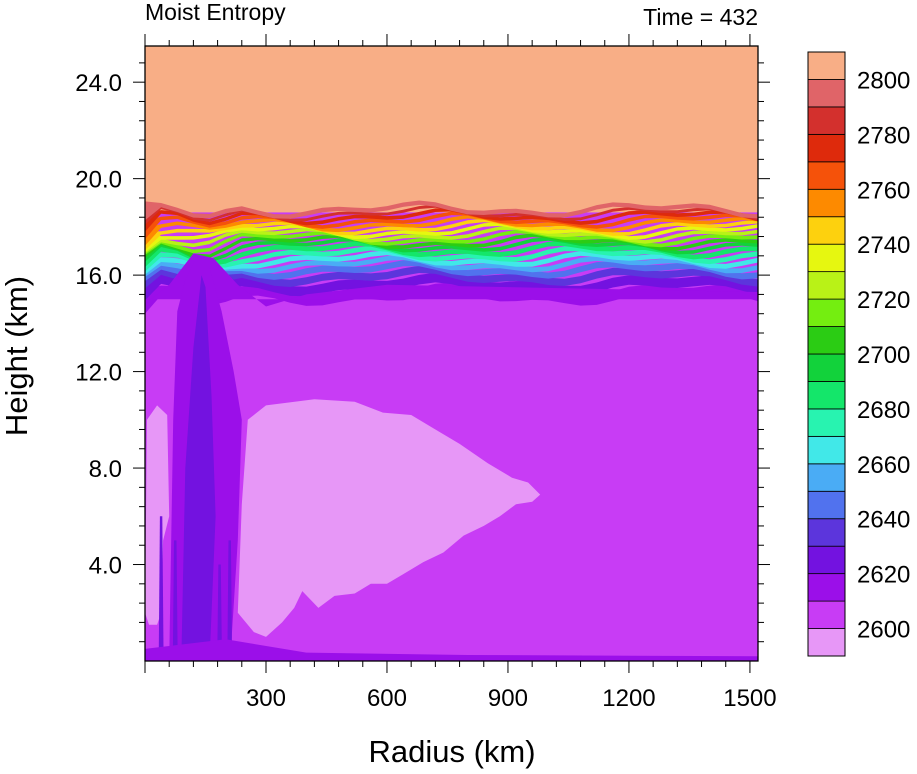 This screenshot has width=917, height=774. What do you see at coordinates (98, 83) in the screenshot?
I see `y-tick-label: 24.0` at bounding box center [98, 83].